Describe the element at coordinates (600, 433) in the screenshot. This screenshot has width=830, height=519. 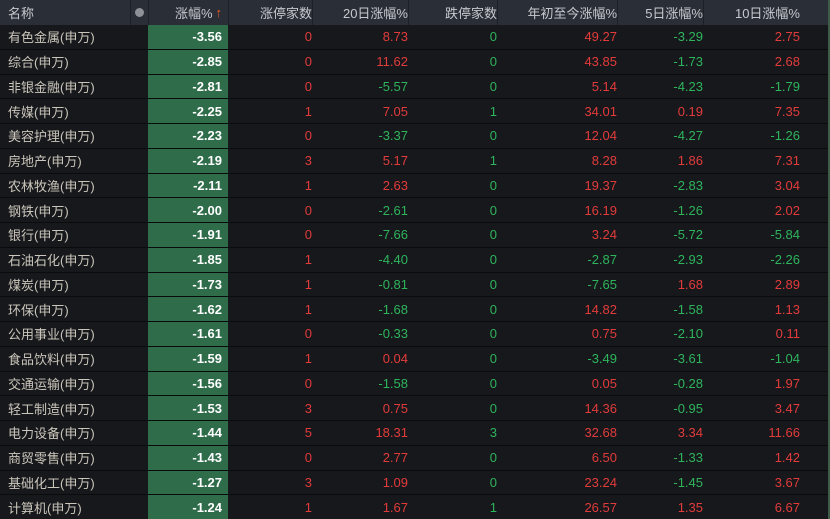
I see `cell-ytd: 32.68` at that location.